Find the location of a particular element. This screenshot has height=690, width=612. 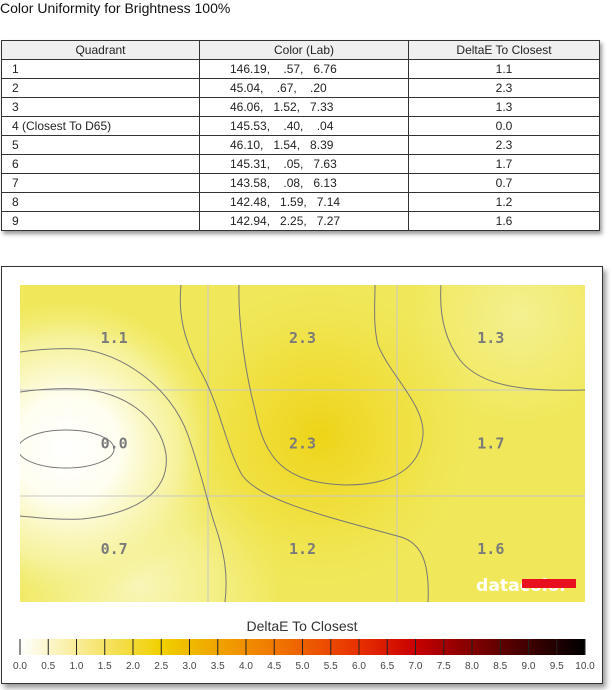

colorbar-tick-label: 3.5 is located at coordinates (218, 666).